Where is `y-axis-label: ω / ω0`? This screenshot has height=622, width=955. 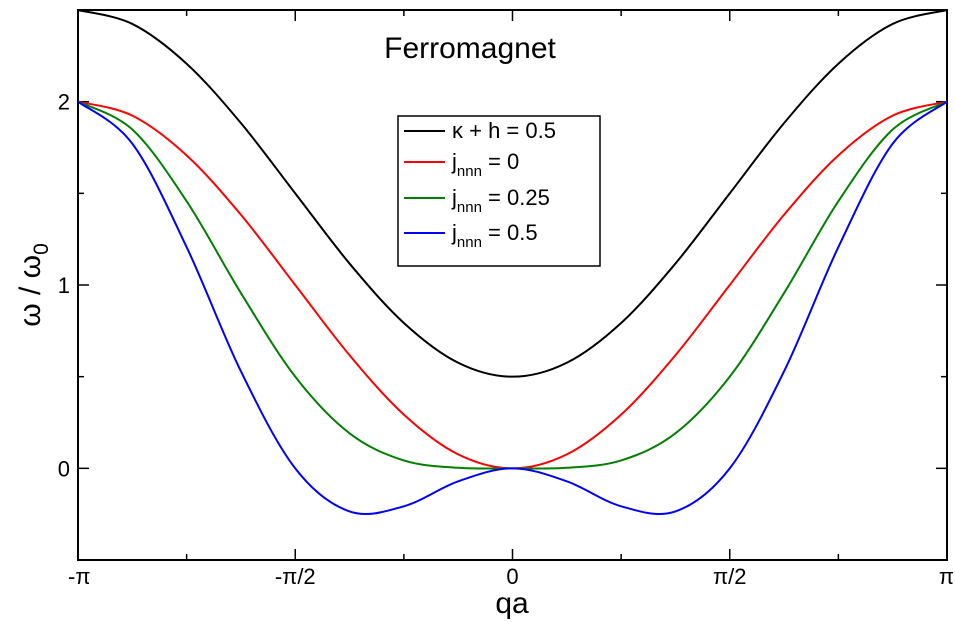
y-axis-label: ω / ω0 is located at coordinates (33, 285).